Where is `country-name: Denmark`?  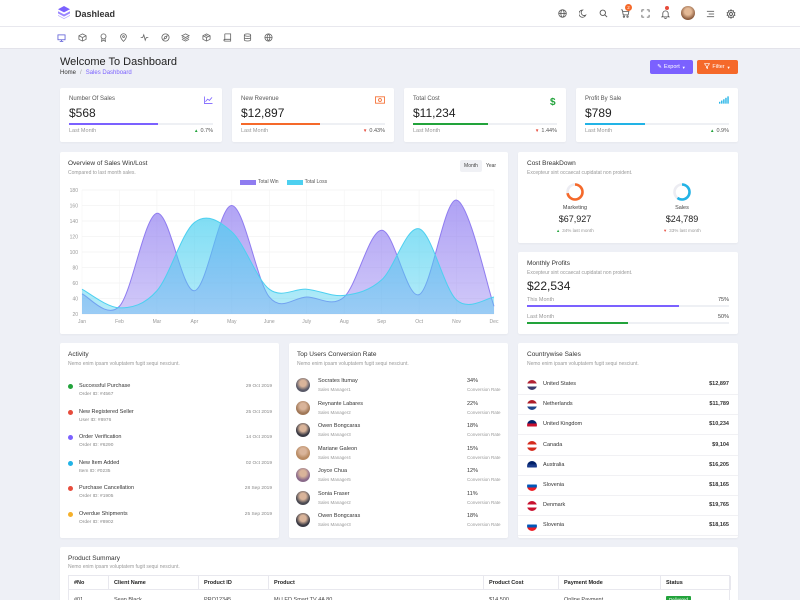
country-name: Denmark is located at coordinates (554, 505).